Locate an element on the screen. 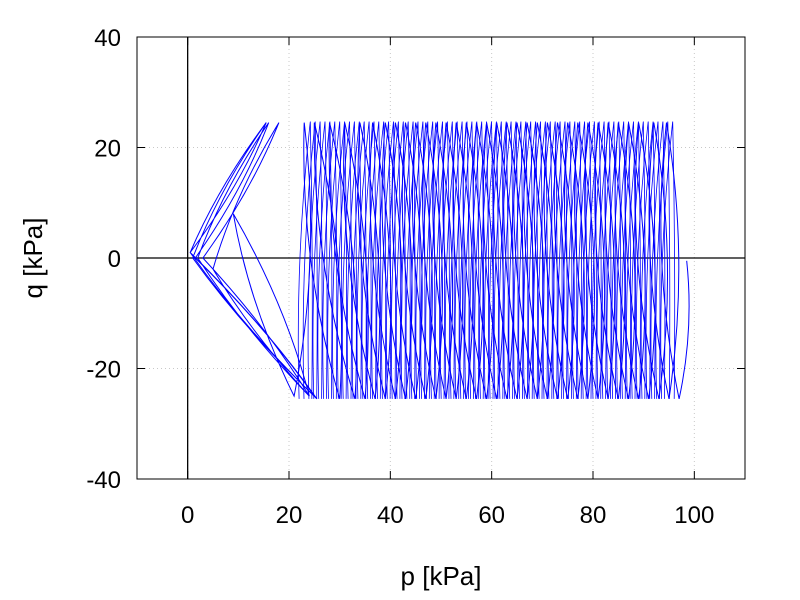 This screenshot has width=800, height=600. x-tick-label: 100 is located at coordinates (694, 515).